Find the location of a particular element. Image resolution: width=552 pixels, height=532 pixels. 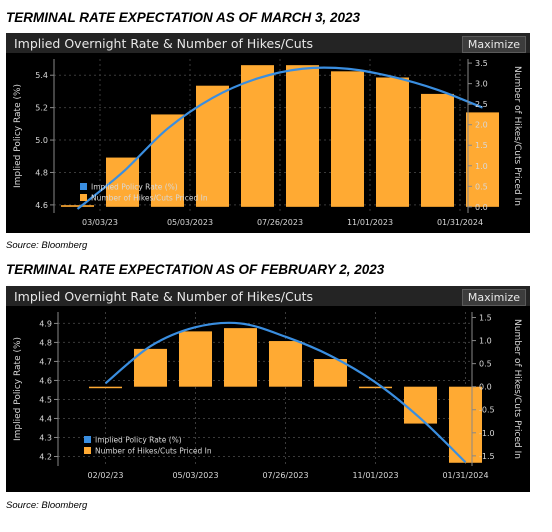

chart2-source: Source: Bloomberg is located at coordinates (47, 505).